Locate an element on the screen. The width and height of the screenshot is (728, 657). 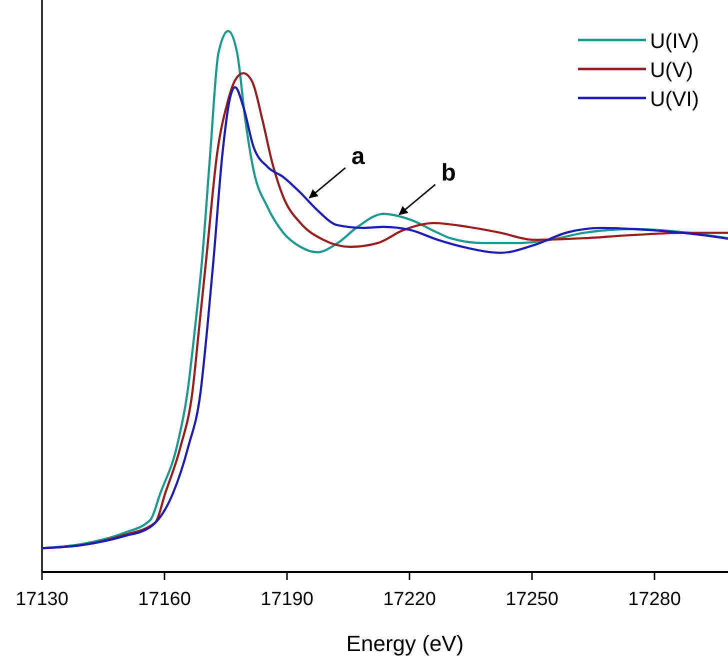
x-tick-label: 17190 is located at coordinates (287, 599).